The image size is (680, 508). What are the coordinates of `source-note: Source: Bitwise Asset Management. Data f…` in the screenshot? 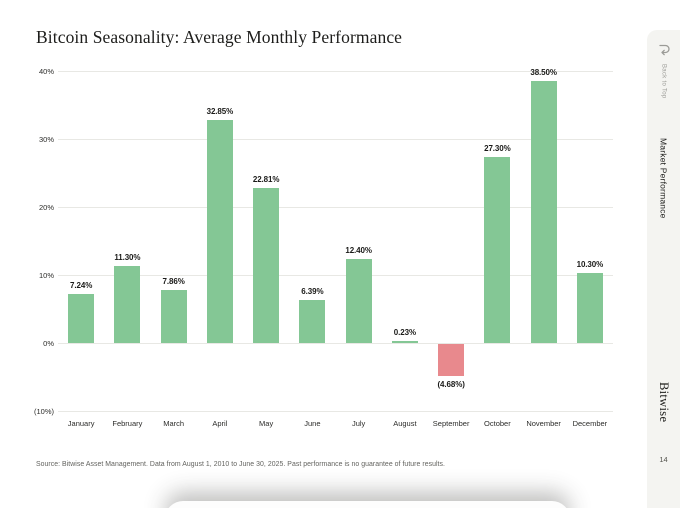 It's located at (240, 464).